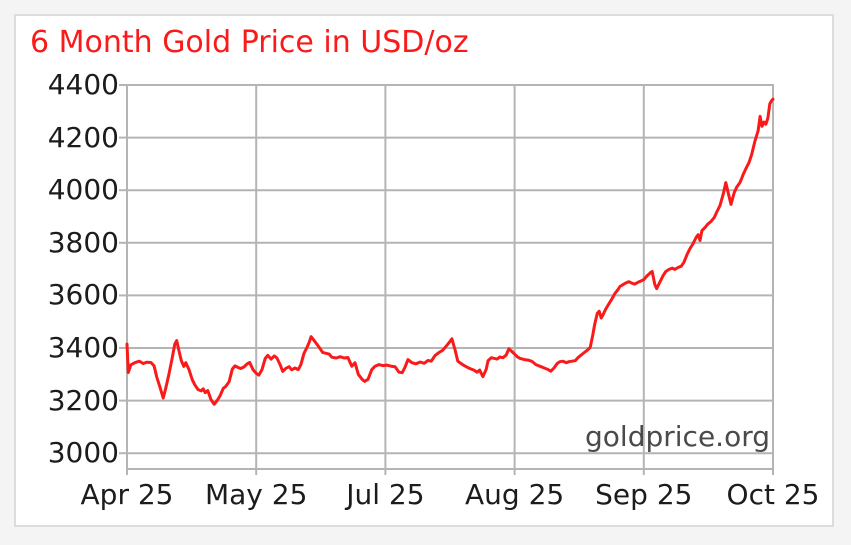 The width and height of the screenshot is (851, 545). Describe the element at coordinates (127, 494) in the screenshot. I see `x-axis-label: Apr 25` at that location.